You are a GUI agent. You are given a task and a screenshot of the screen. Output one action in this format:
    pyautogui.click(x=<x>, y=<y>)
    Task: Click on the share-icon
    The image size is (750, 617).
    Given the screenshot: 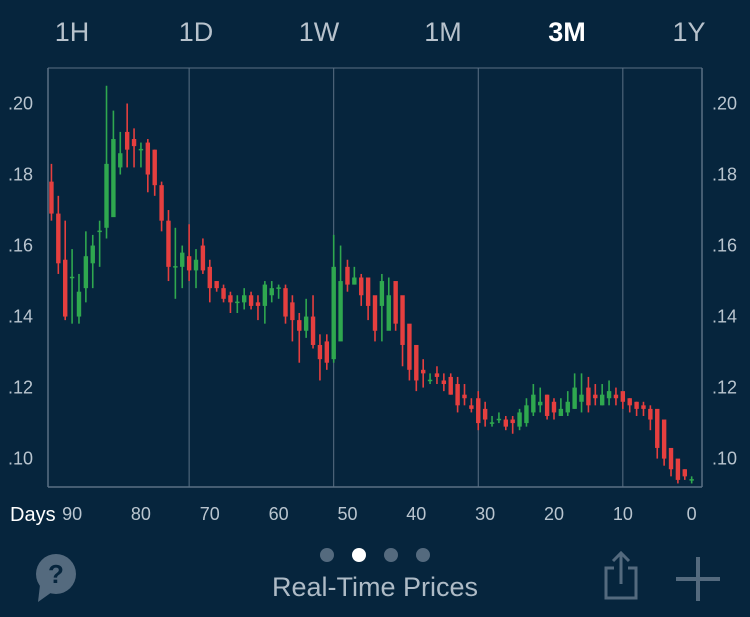 What is the action you would take?
    pyautogui.click(x=621, y=576)
    